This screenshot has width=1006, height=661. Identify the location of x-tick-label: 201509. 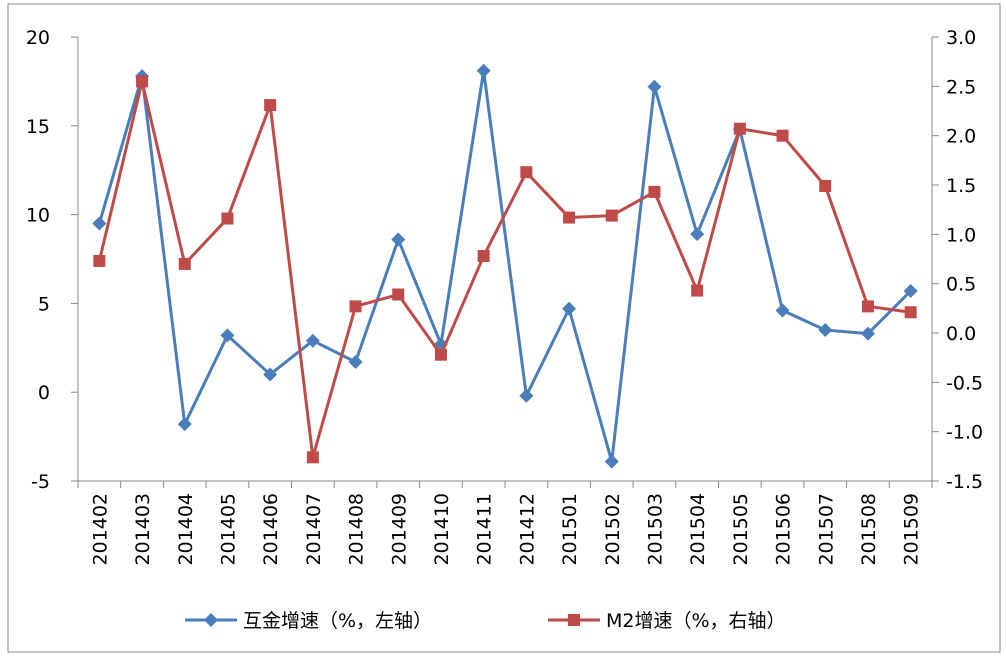
(912, 529).